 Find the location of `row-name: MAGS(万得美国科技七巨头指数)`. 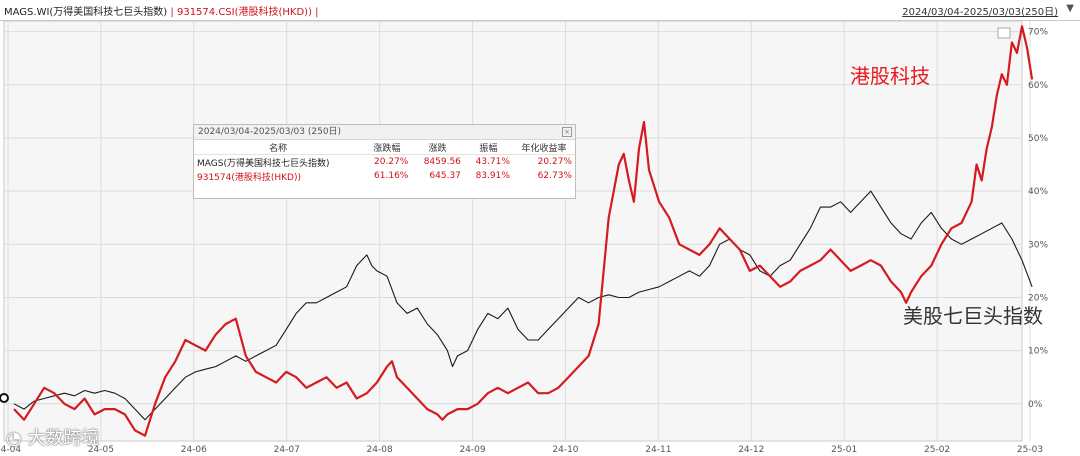

row-name: MAGS(万得美国科技七巨头指数) is located at coordinates (263, 163).